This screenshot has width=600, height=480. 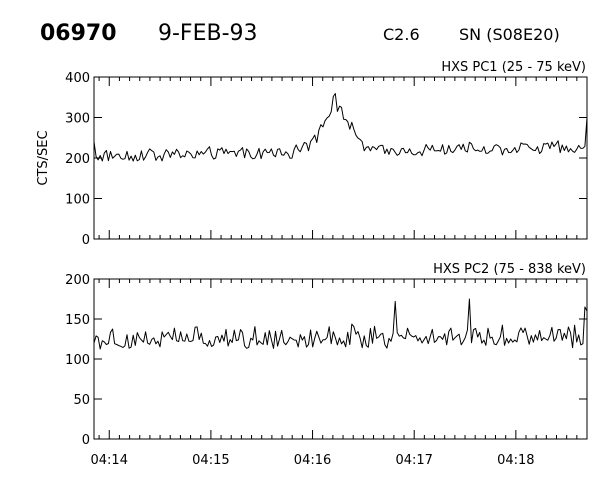 I want to click on pc2-count-trace, so click(x=340, y=324).